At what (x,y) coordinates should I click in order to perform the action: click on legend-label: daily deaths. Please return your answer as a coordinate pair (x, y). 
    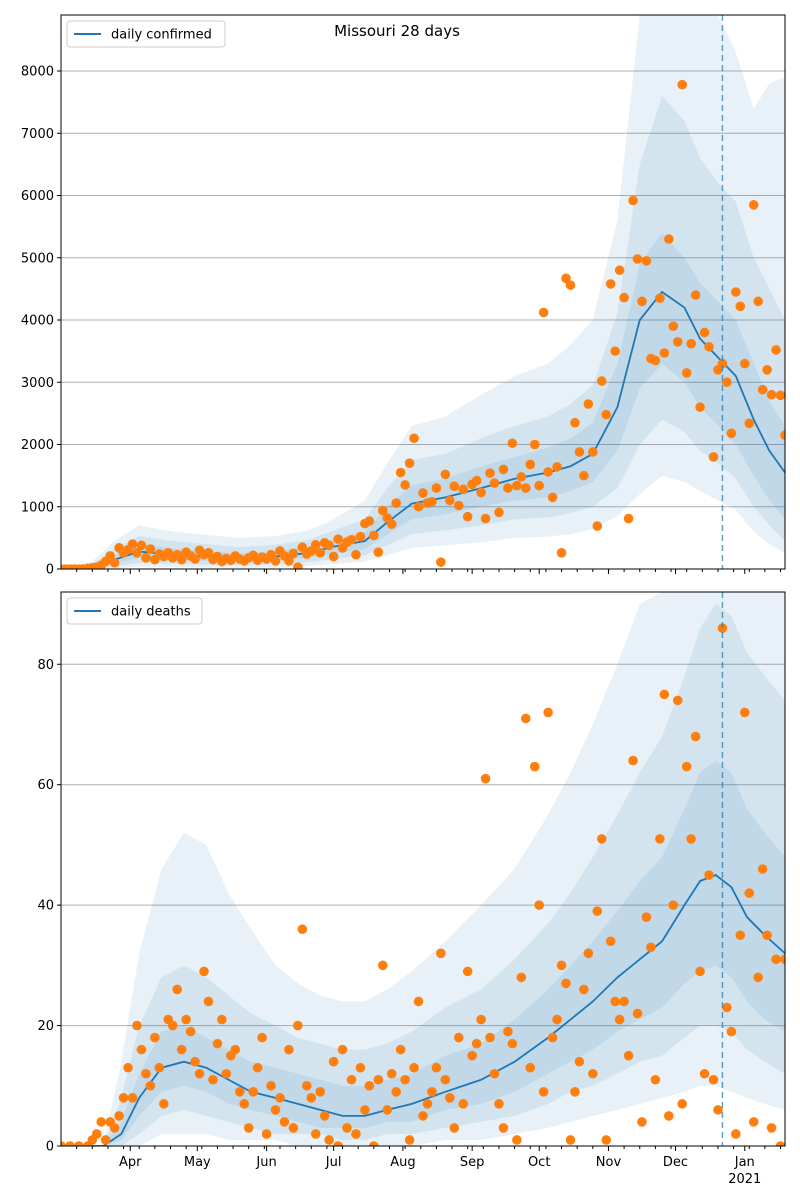
    Looking at the image, I should click on (151, 612).